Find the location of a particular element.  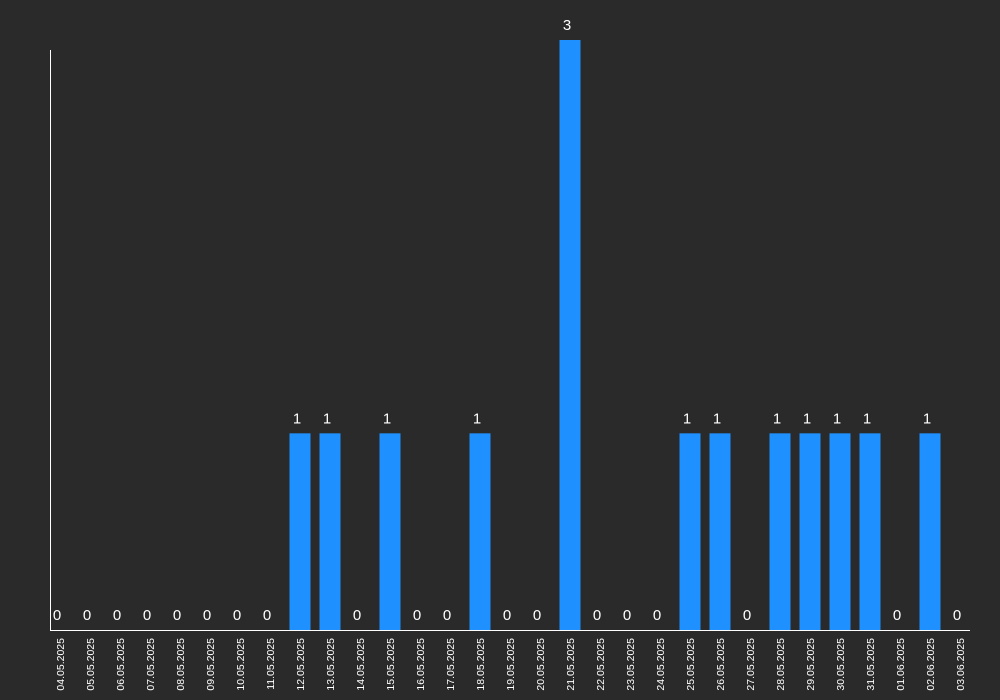

bar-25.05.2025 is located at coordinates (690, 531).